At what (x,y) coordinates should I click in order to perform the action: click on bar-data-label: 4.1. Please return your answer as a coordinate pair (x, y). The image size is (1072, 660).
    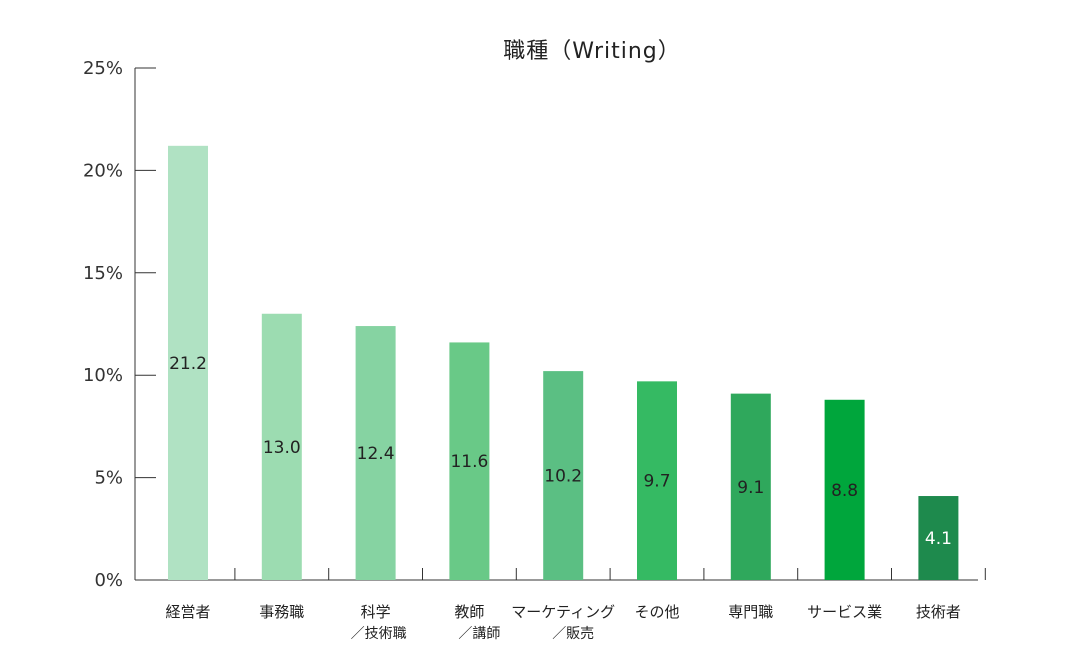
    Looking at the image, I should click on (938, 539).